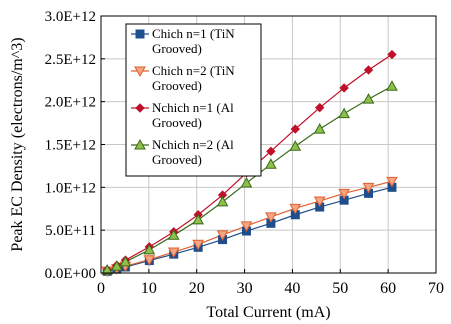 The height and width of the screenshot is (324, 451). I want to click on x-tick-label-2: 20, so click(197, 288).